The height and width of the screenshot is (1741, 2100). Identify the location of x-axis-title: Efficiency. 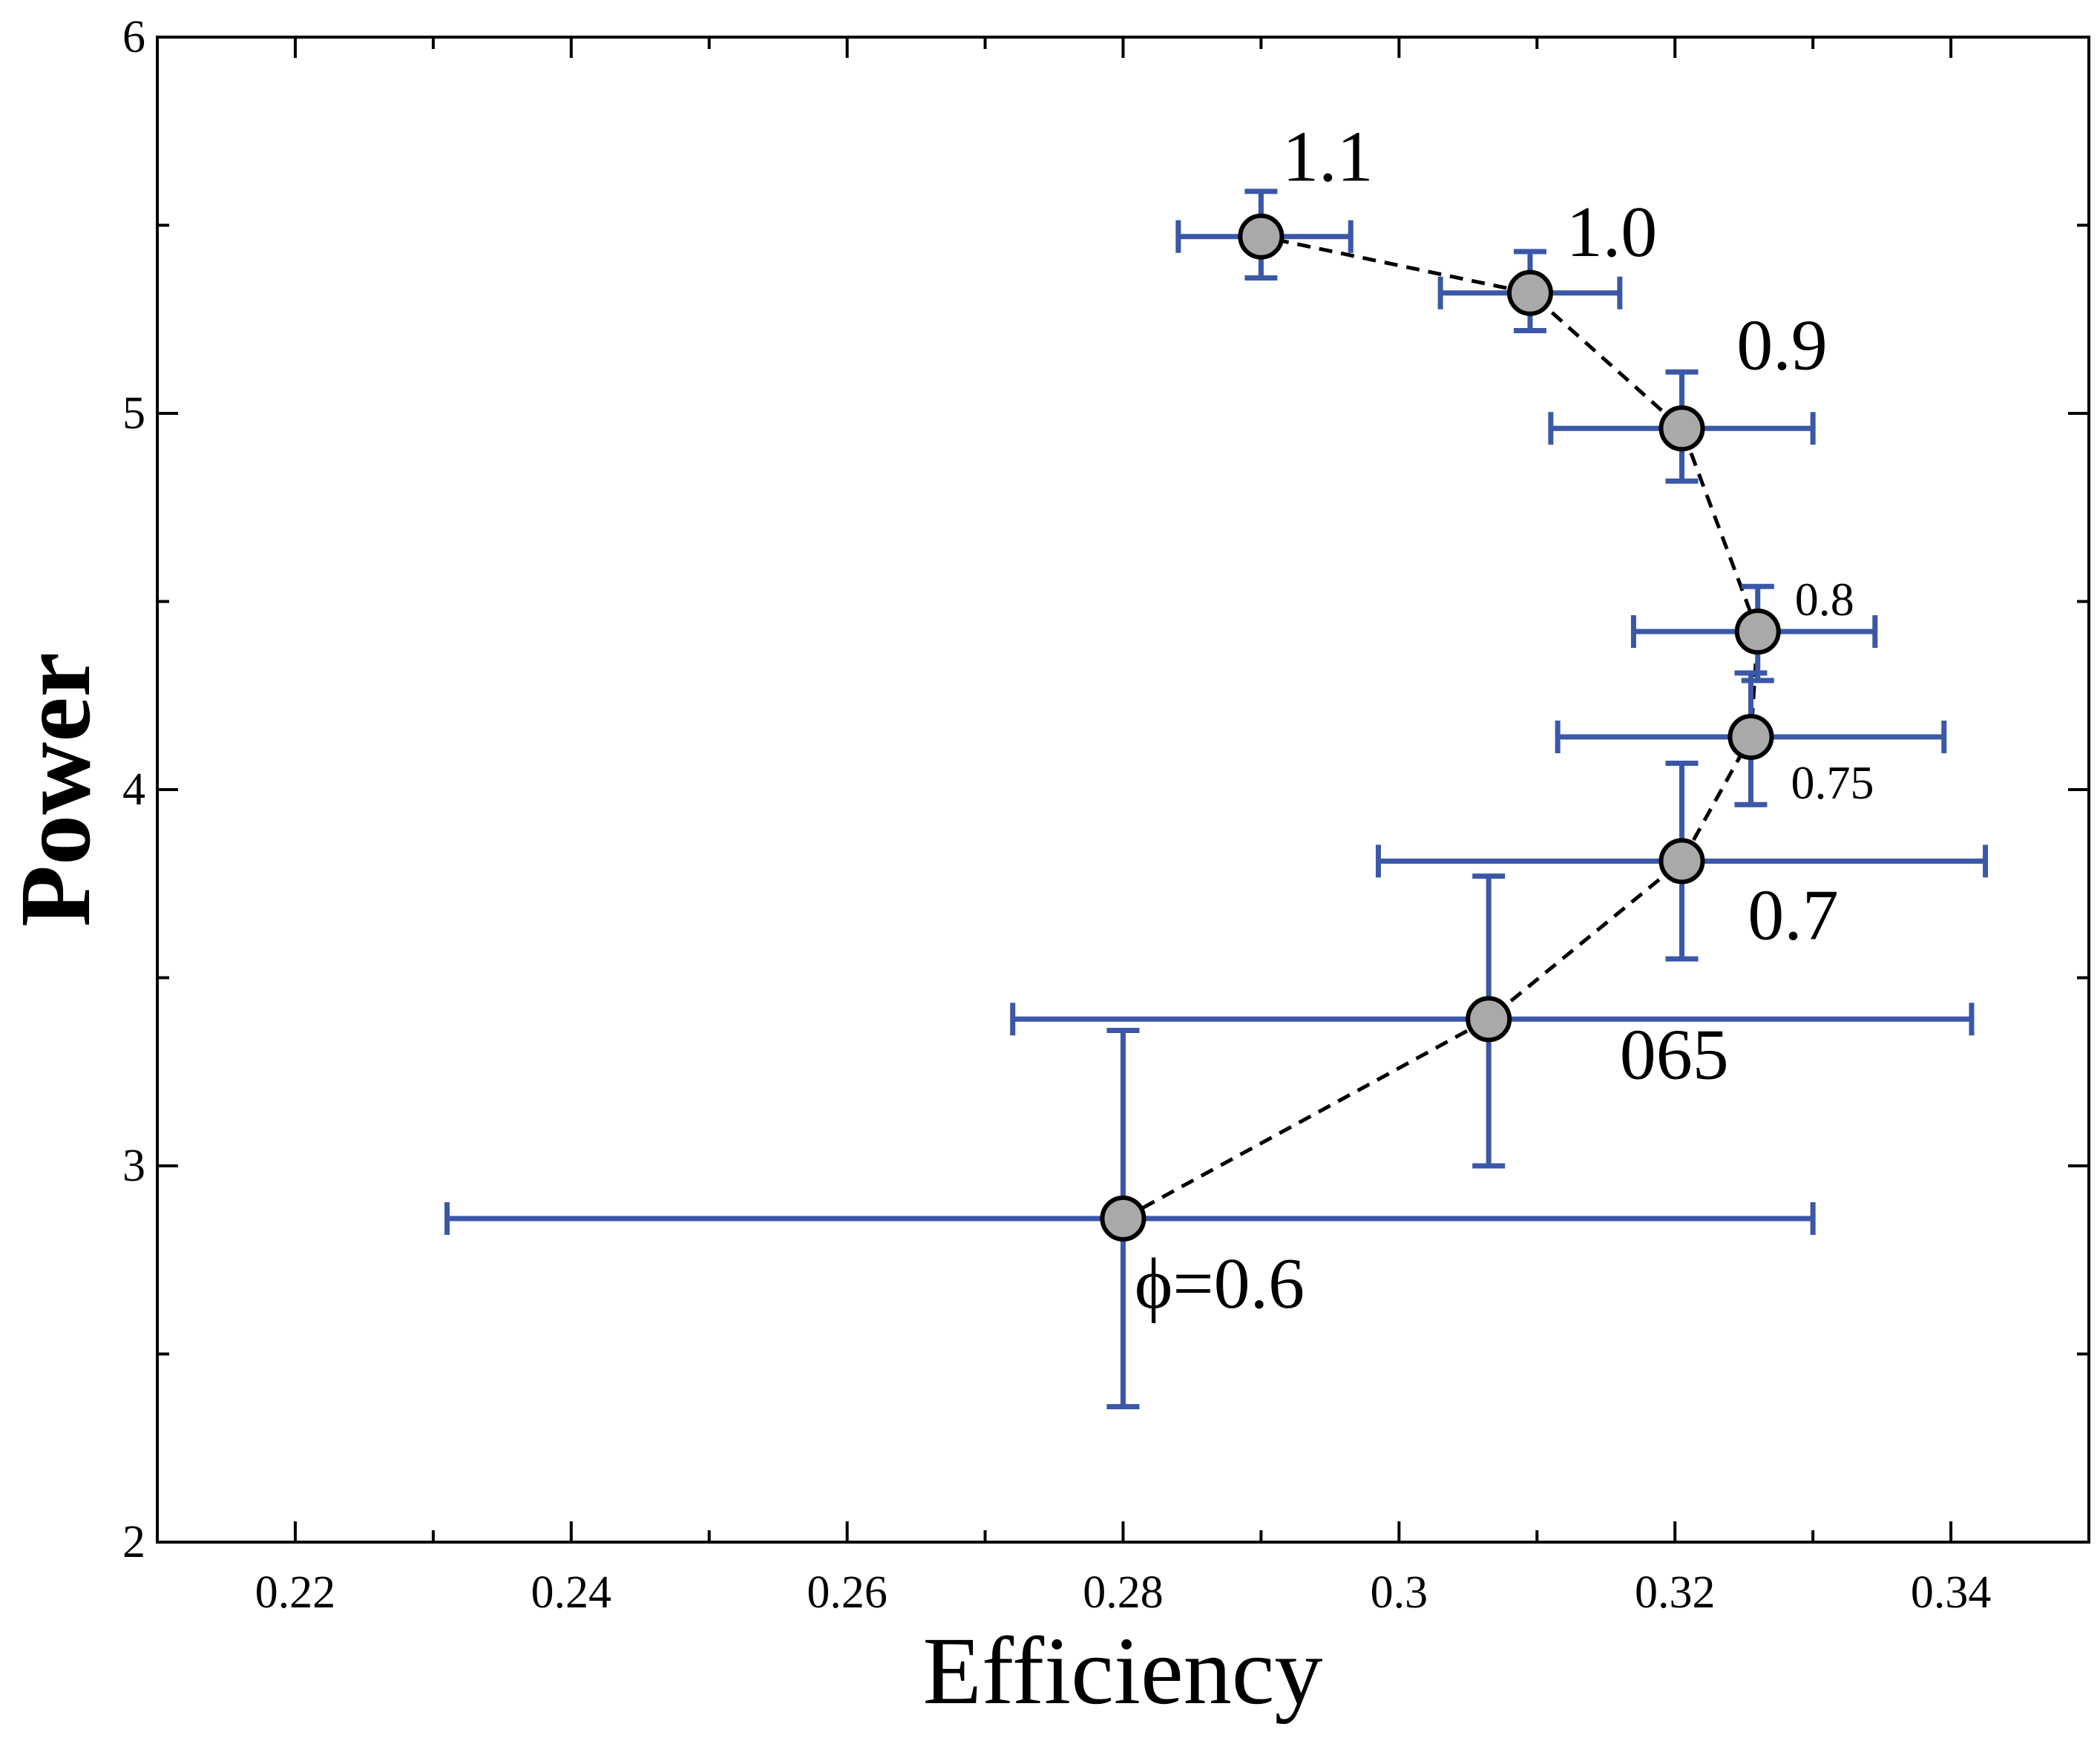
(1123, 1671).